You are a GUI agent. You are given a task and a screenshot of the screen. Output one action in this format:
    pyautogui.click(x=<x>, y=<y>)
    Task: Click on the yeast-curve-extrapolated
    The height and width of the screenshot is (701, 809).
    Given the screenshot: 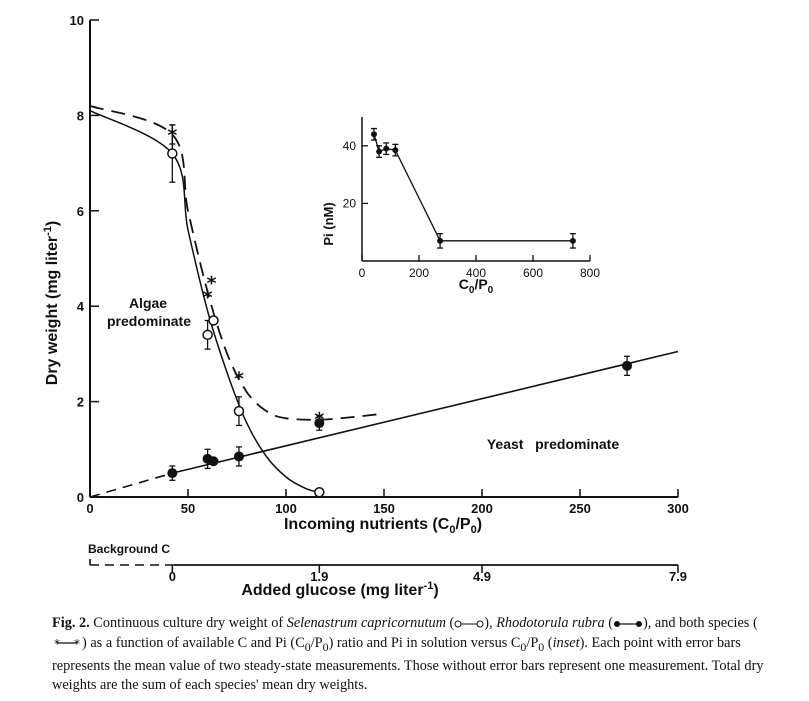 What is the action you would take?
    pyautogui.click(x=131, y=485)
    